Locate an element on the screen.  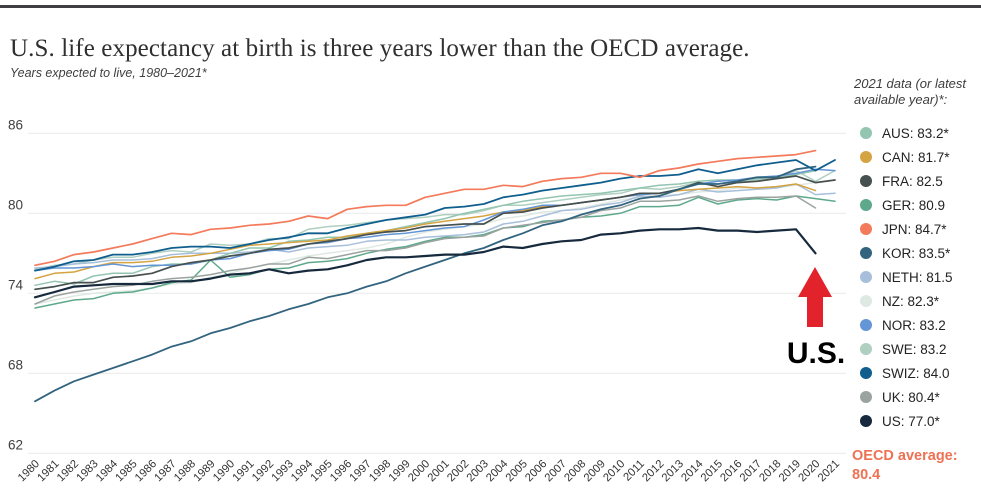
x-tick-label: 2016 is located at coordinates (731, 471).